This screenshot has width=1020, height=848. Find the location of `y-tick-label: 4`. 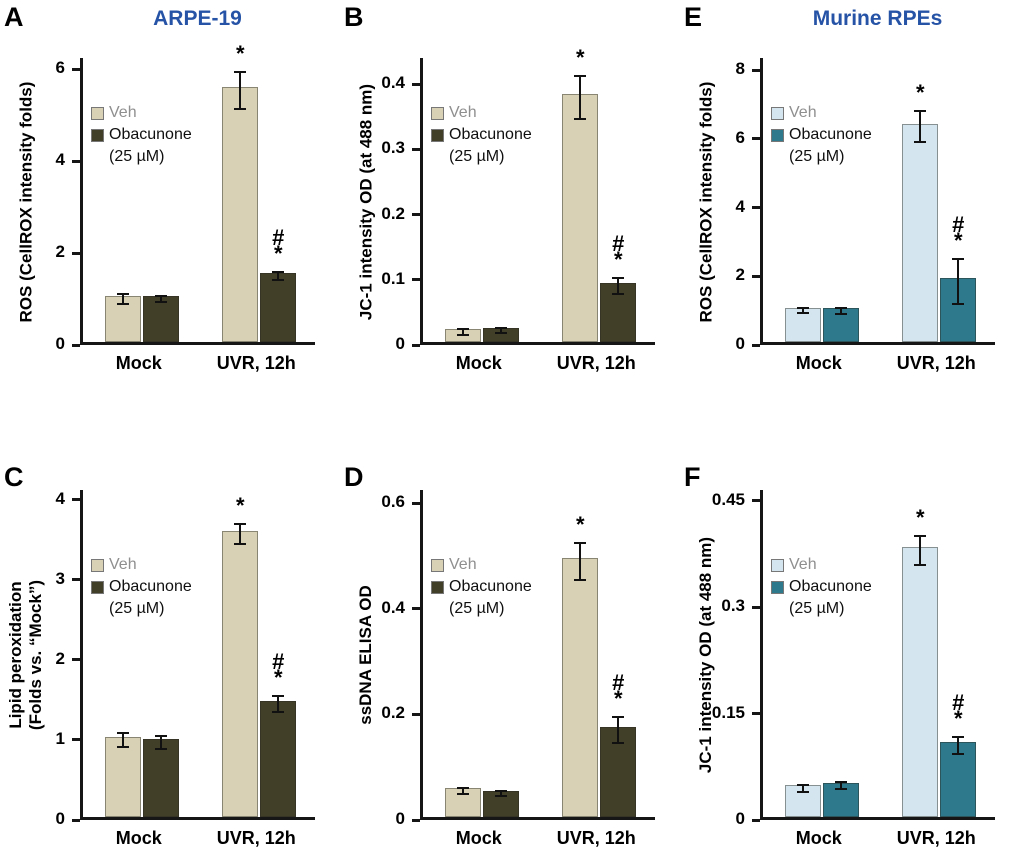

y-tick-label: 4 is located at coordinates (740, 206).